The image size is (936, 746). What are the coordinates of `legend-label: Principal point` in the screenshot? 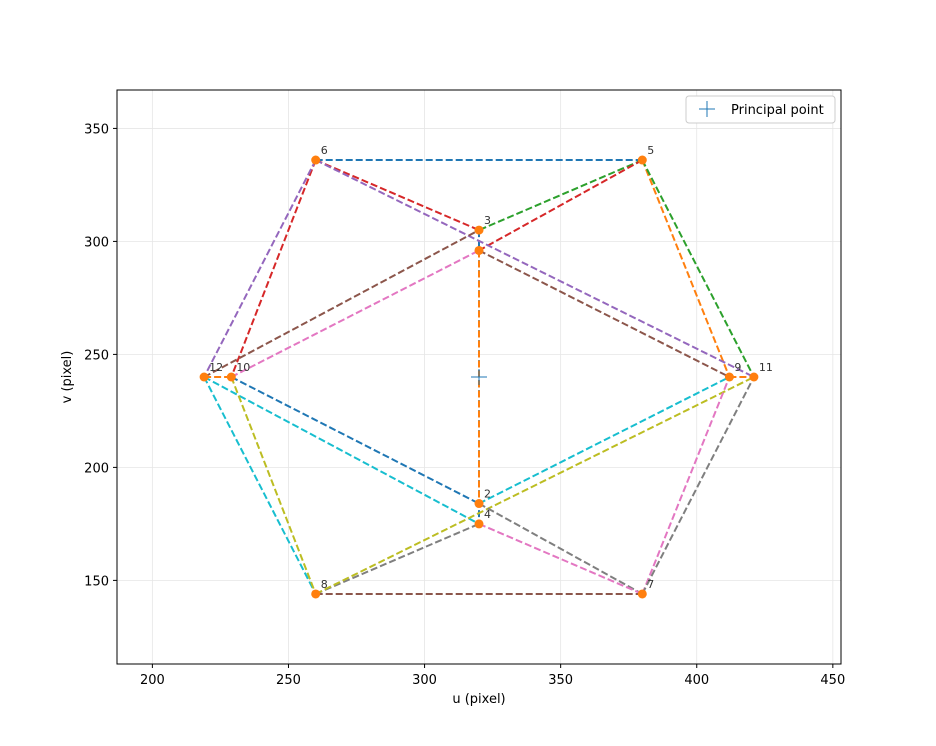 It's located at (777, 110).